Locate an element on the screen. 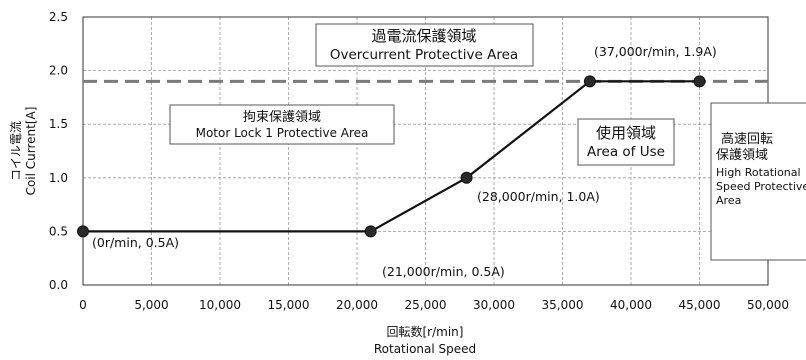 The image size is (806, 360). zone-use-jp: 使用領域 is located at coordinates (626, 133).